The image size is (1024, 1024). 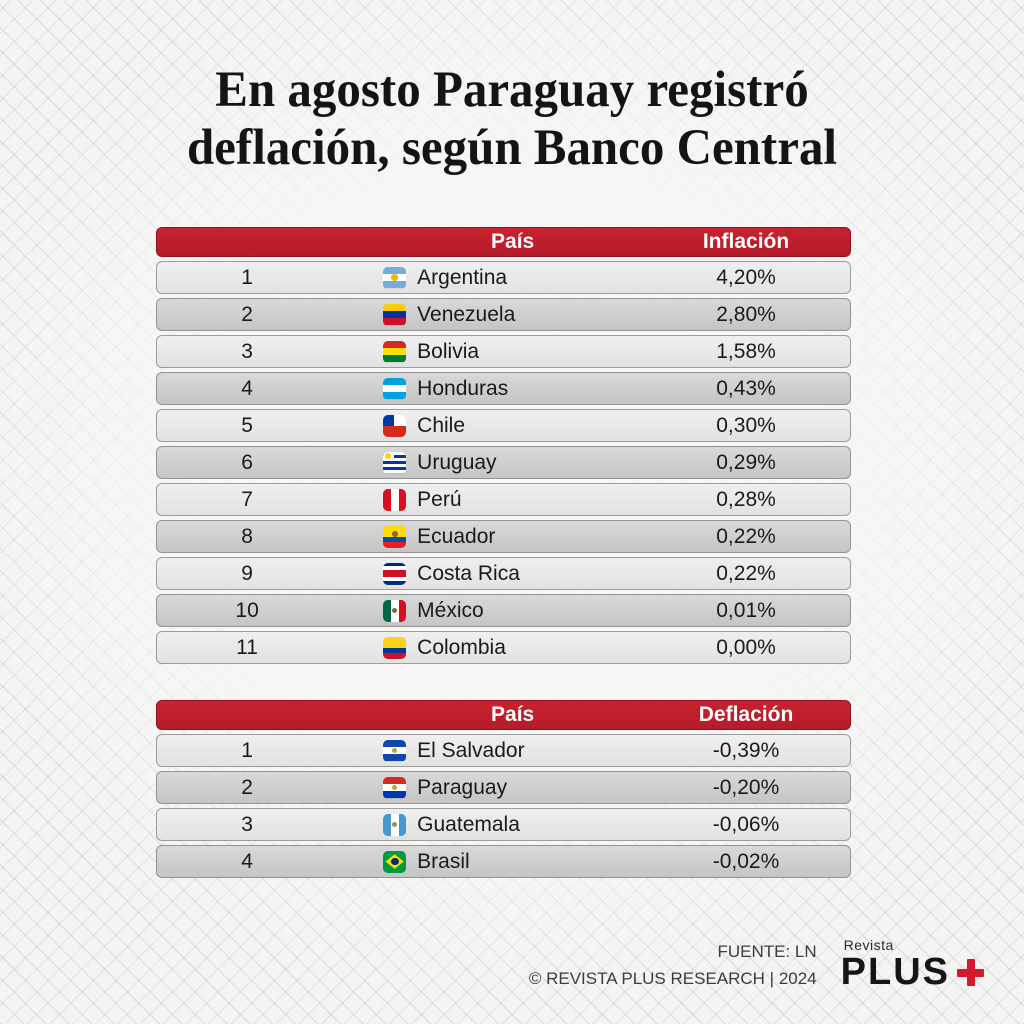 I want to click on country-cell: Guatemala, so click(x=489, y=825).